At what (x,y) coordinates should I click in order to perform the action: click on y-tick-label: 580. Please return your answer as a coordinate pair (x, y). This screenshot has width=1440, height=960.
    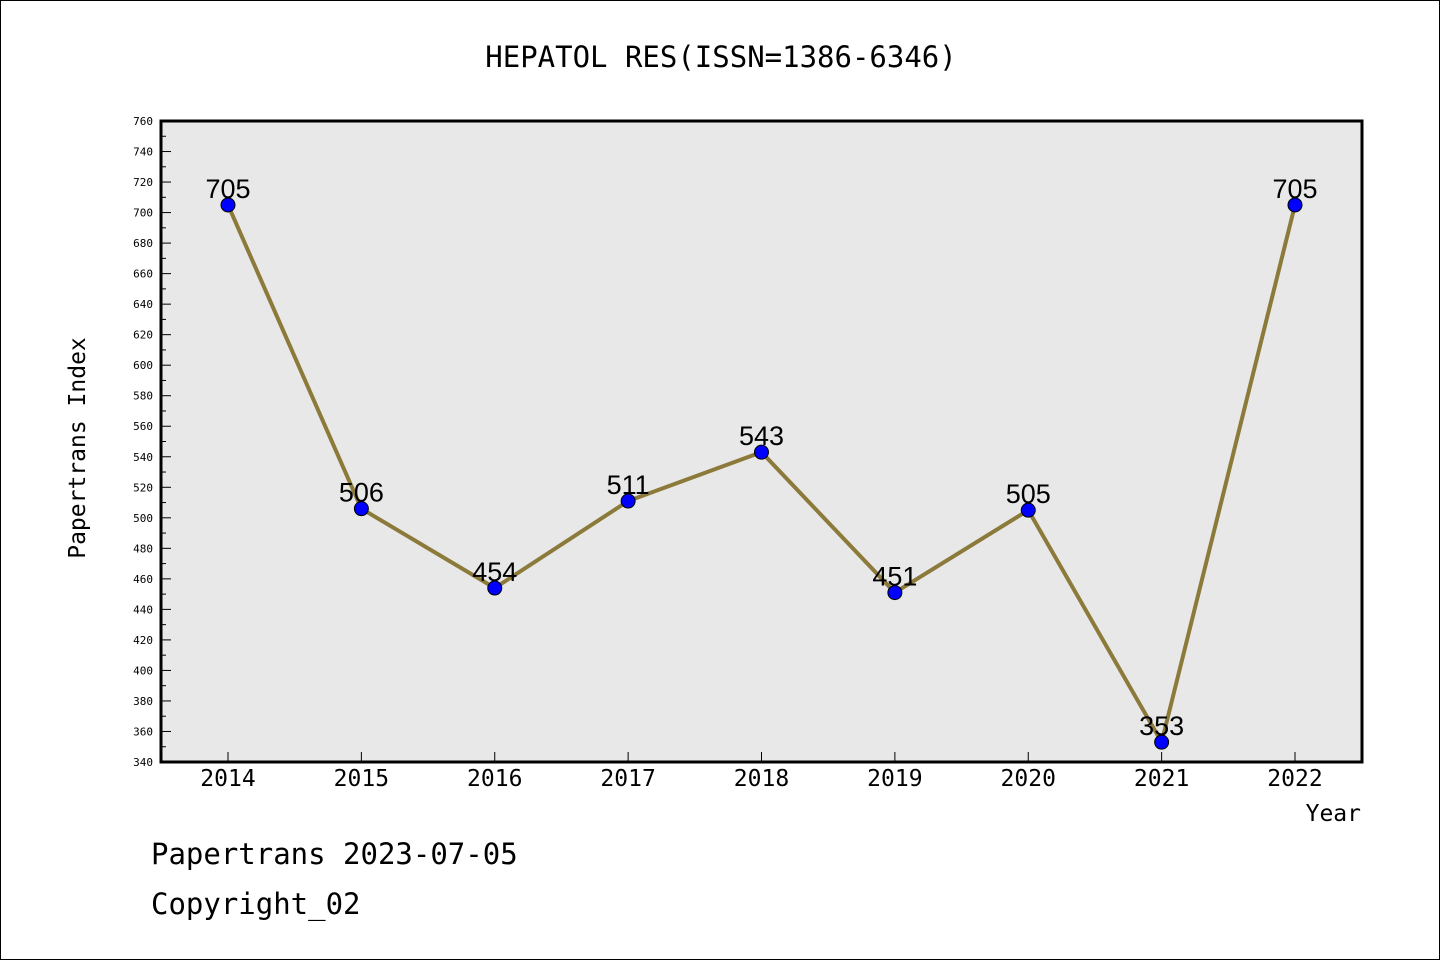
    Looking at the image, I should click on (143, 396).